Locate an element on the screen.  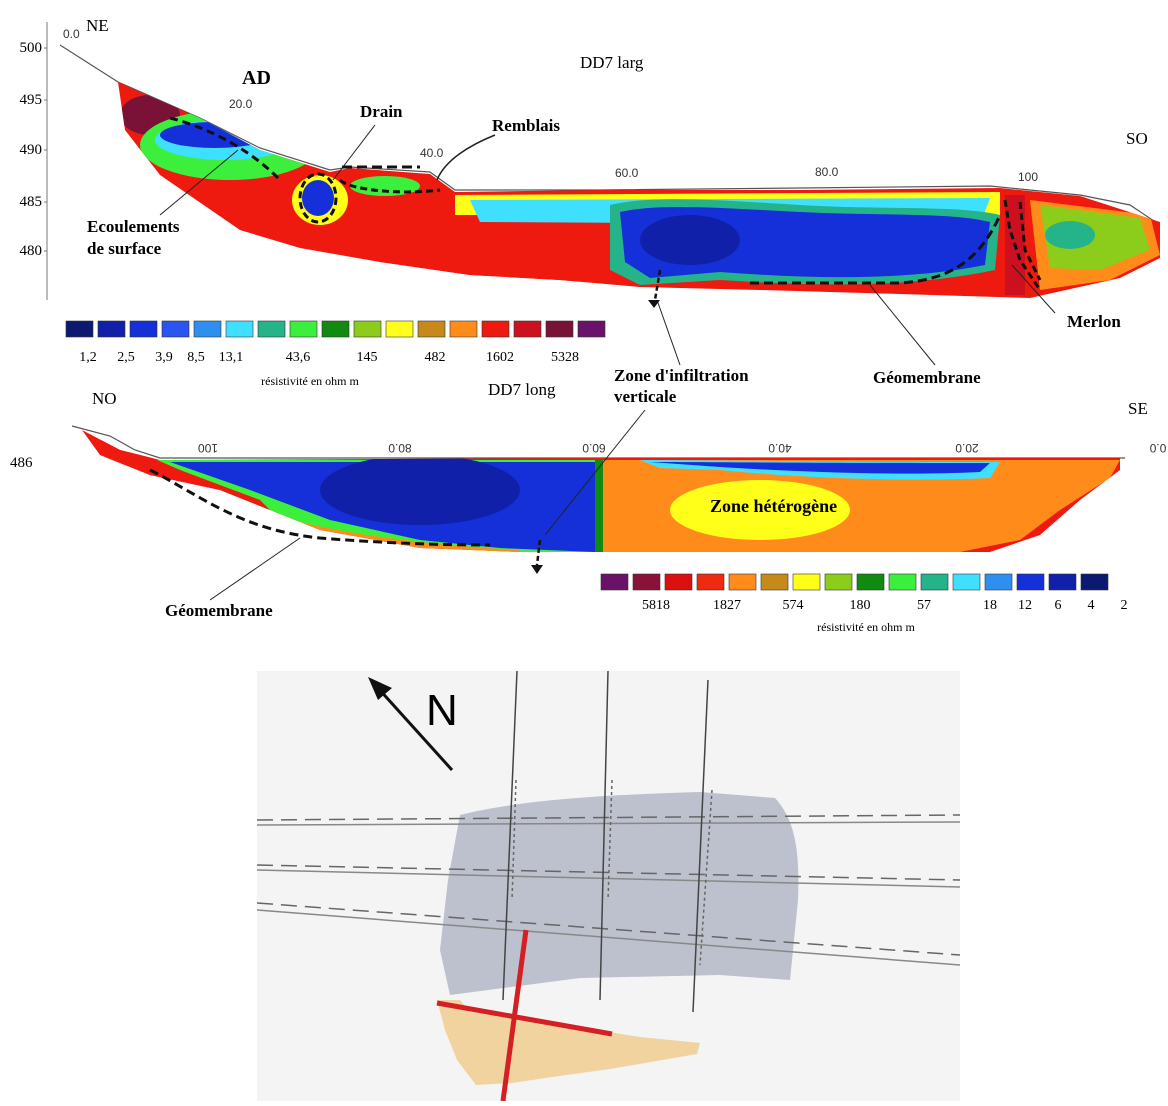
label-verticale: verticale is located at coordinates (645, 396).